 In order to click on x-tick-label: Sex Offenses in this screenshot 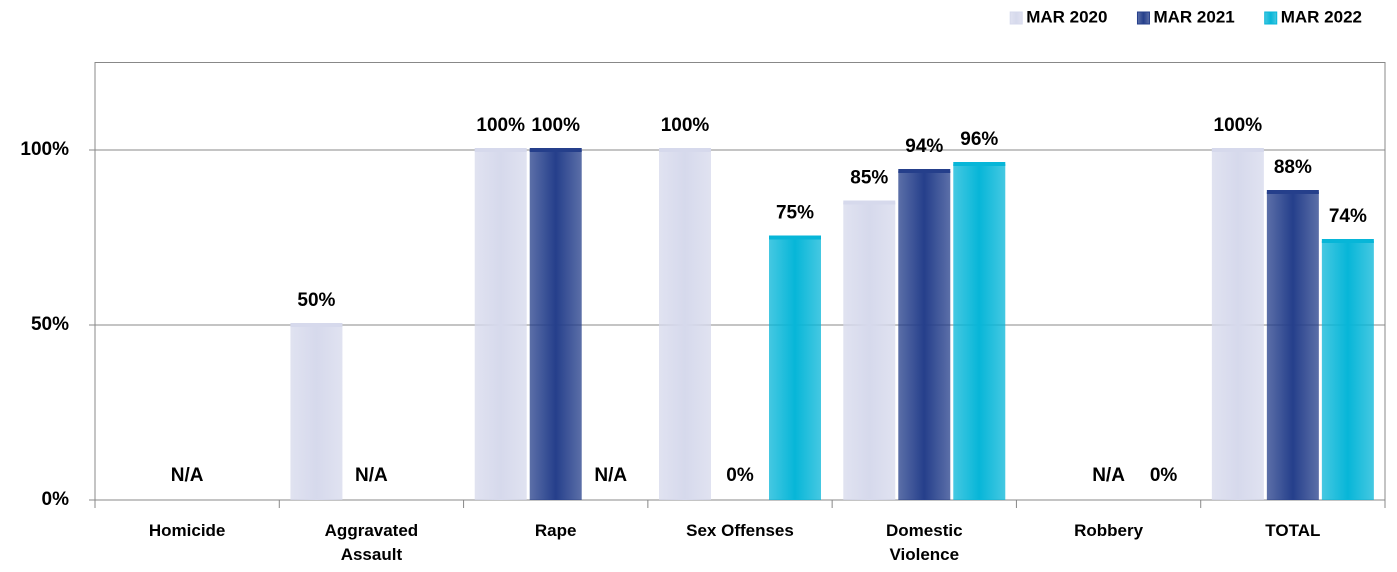, I will do `click(740, 530)`.